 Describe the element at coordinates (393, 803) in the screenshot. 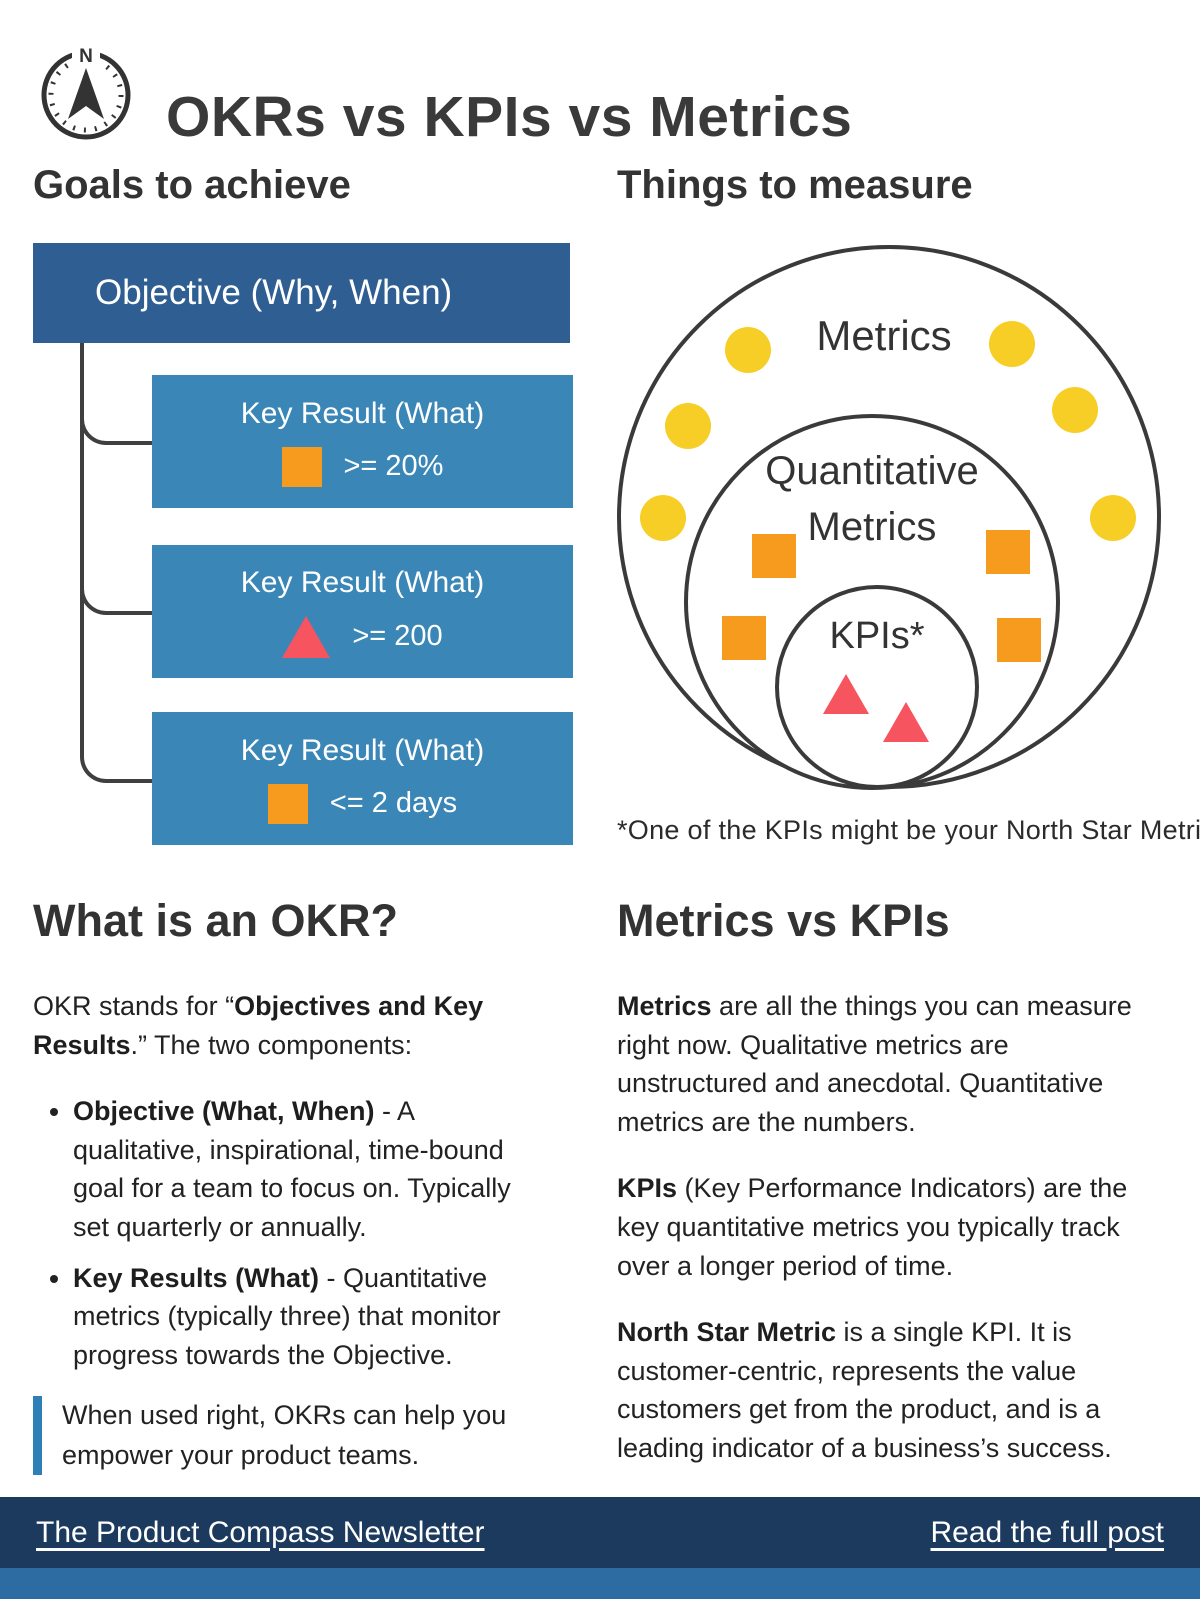

I see `key-result-value: <= 2 days` at that location.